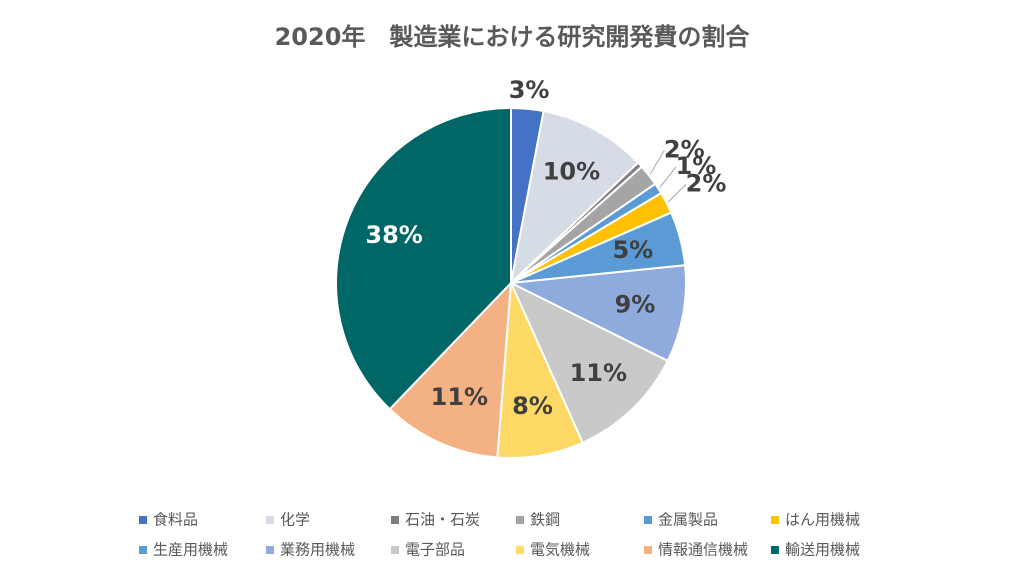 This screenshot has height=580, width=1024. I want to click on legend-label: 金属製品, so click(688, 520).